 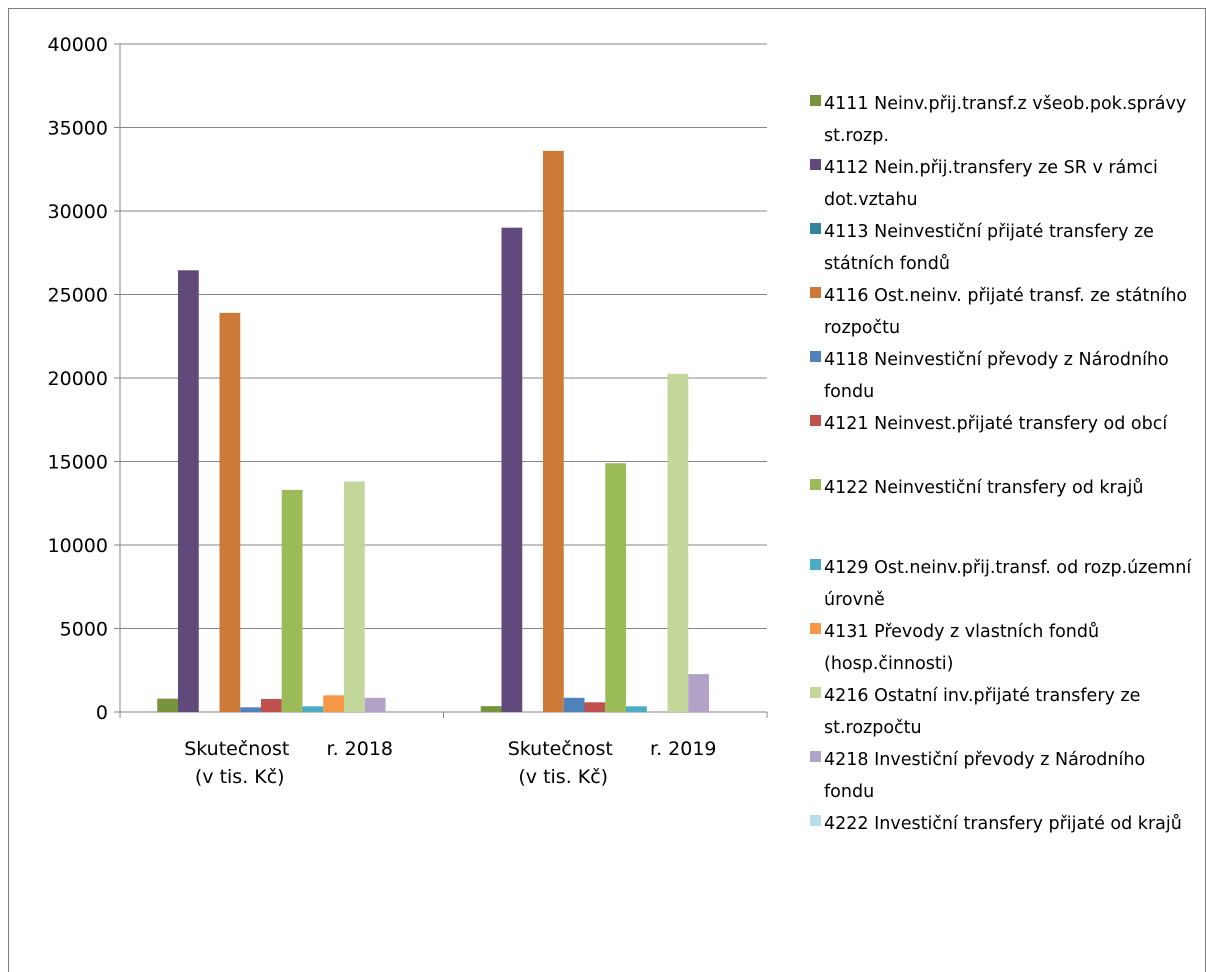 I want to click on y-tick-label: 30000, so click(x=78, y=212).